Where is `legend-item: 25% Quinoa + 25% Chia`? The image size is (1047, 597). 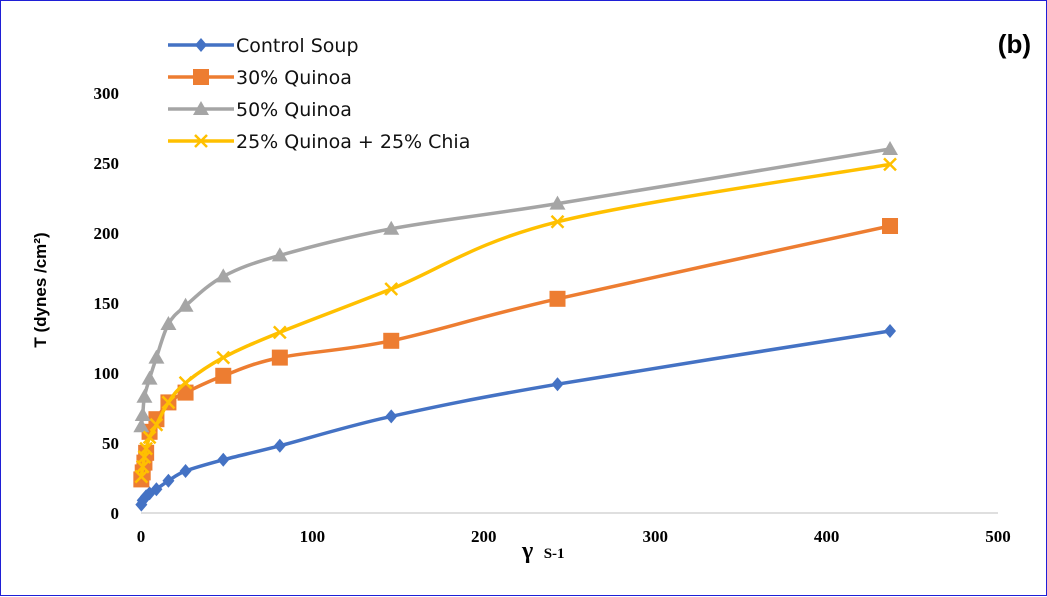
legend-item: 25% Quinoa + 25% Chia is located at coordinates (319, 142).